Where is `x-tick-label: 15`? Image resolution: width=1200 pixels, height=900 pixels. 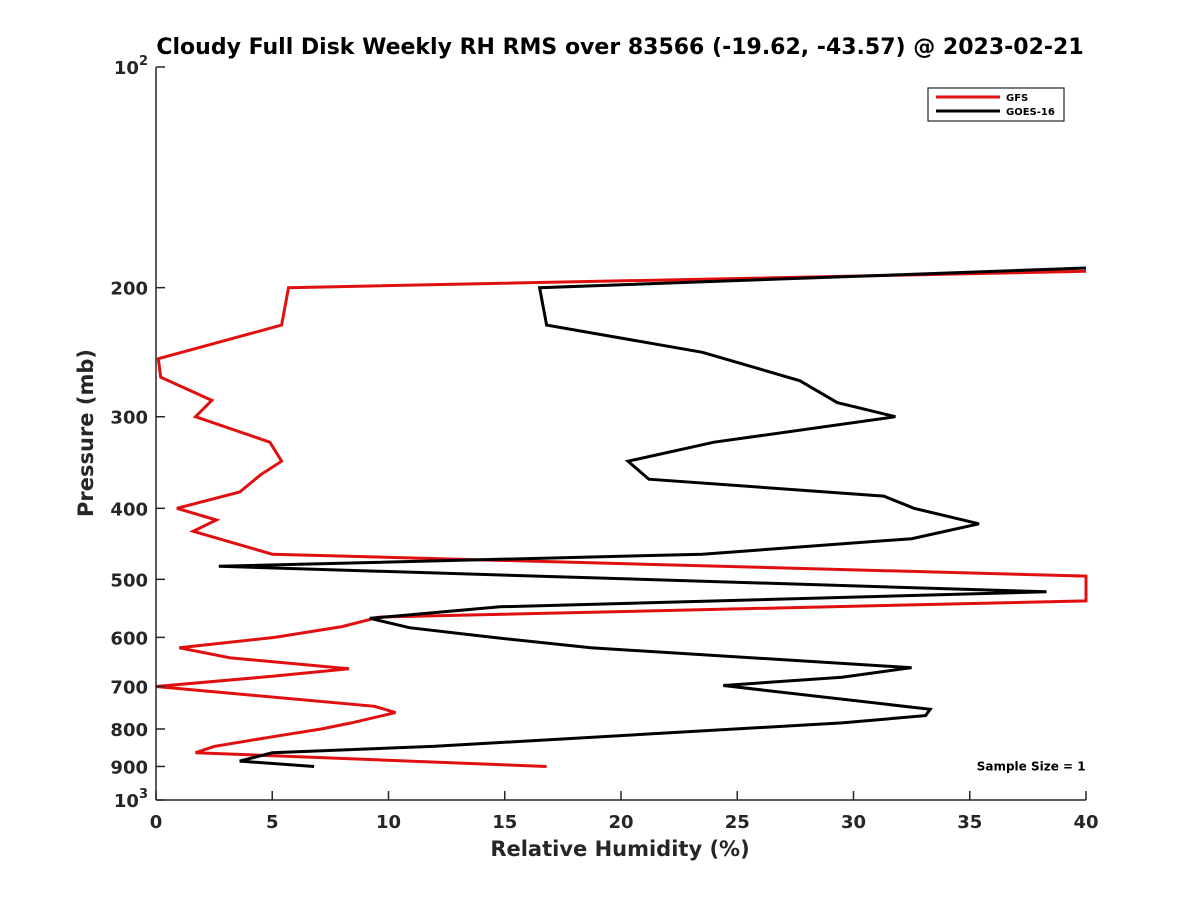
x-tick-label: 15 is located at coordinates (504, 822).